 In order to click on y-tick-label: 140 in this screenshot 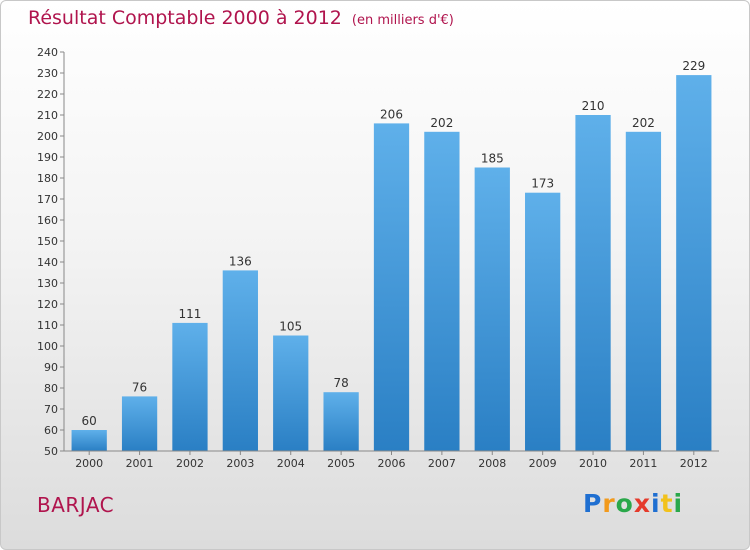, I will do `click(47, 262)`.